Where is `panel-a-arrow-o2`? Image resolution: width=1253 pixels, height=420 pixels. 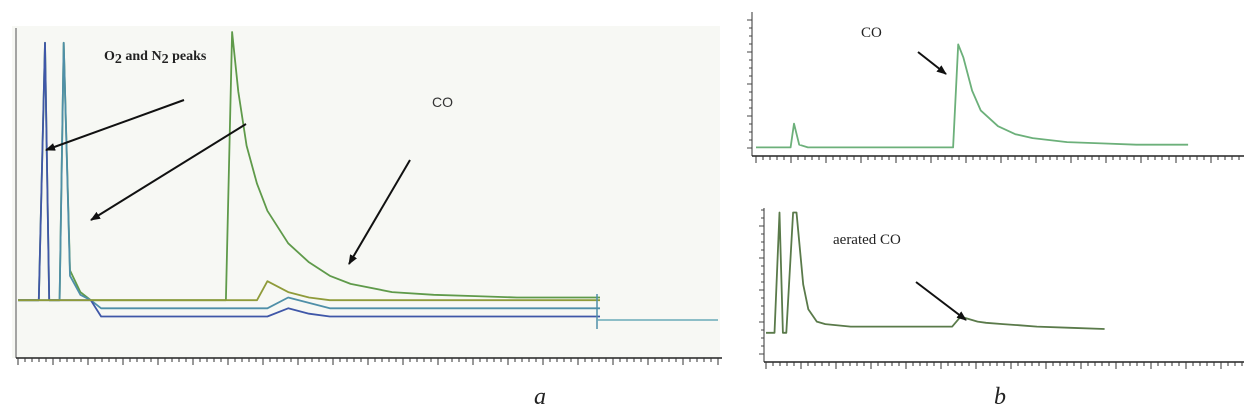 panel-a-arrow-o2 is located at coordinates (115, 125).